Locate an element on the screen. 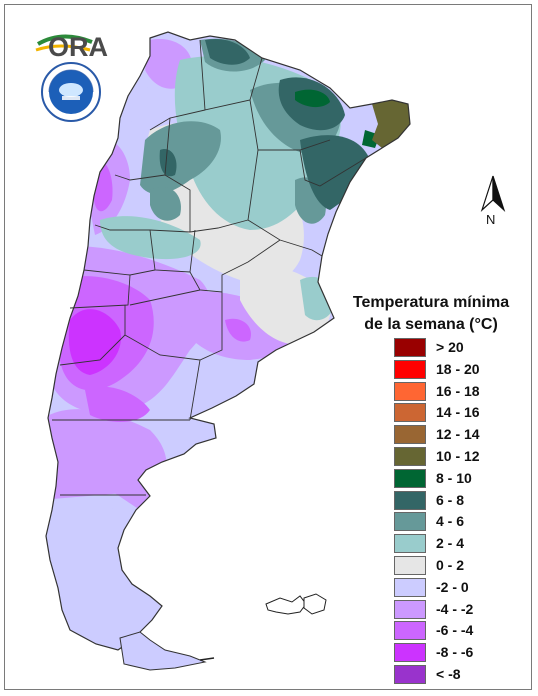  legend-label: 10 - 12 is located at coordinates (458, 455).